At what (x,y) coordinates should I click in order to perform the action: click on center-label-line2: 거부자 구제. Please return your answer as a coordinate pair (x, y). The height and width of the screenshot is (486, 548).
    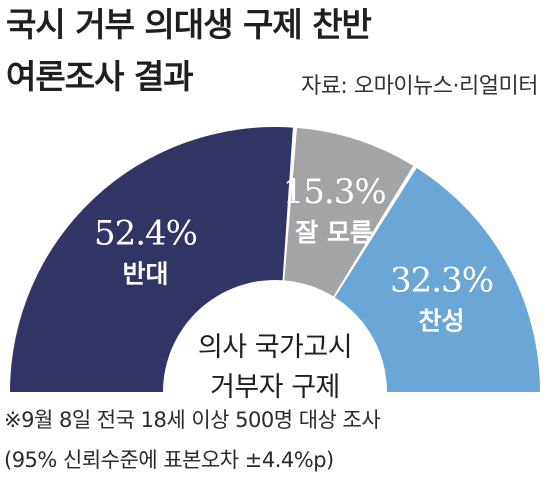
    Looking at the image, I should click on (275, 387).